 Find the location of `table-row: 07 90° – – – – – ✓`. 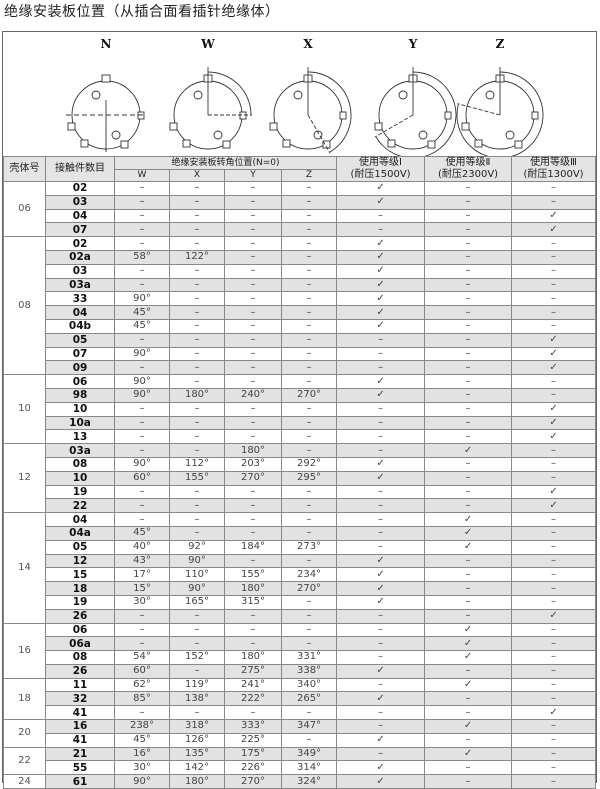

table-row: 07 90° – – – – – ✓ is located at coordinates (300, 354).